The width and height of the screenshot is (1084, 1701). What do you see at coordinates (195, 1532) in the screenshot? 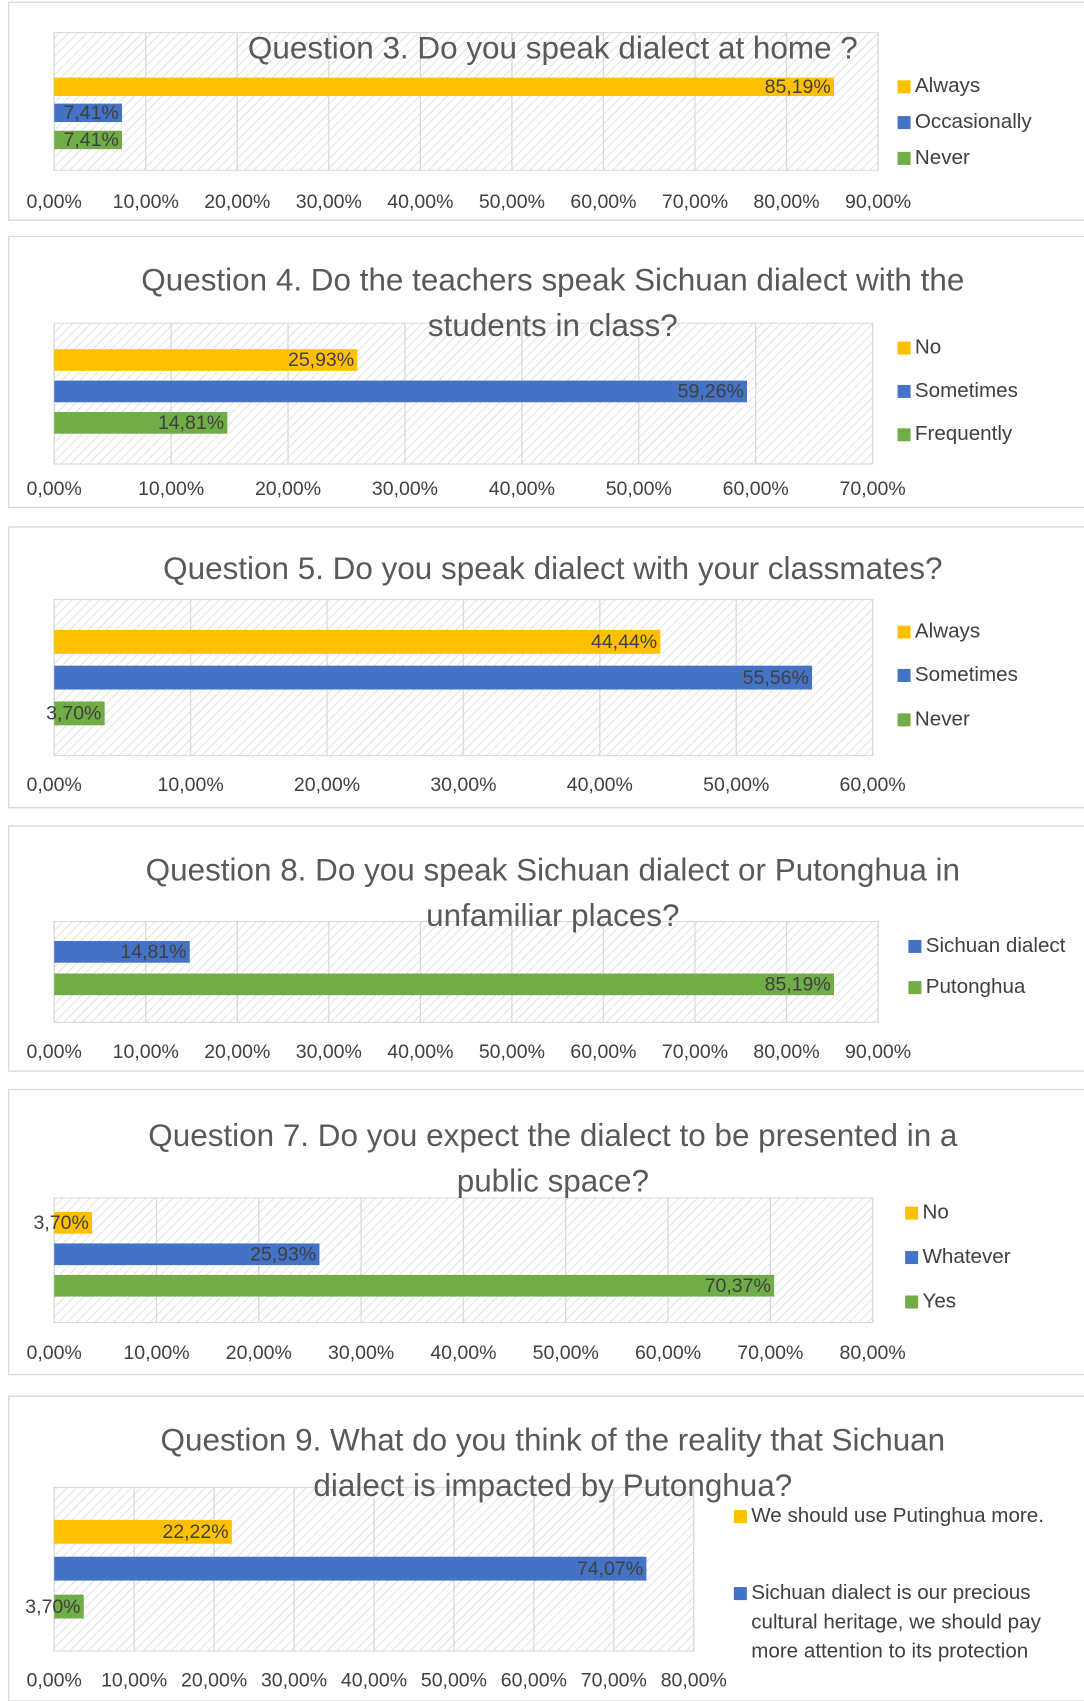
I see `data-label: 22,22%` at bounding box center [195, 1532].